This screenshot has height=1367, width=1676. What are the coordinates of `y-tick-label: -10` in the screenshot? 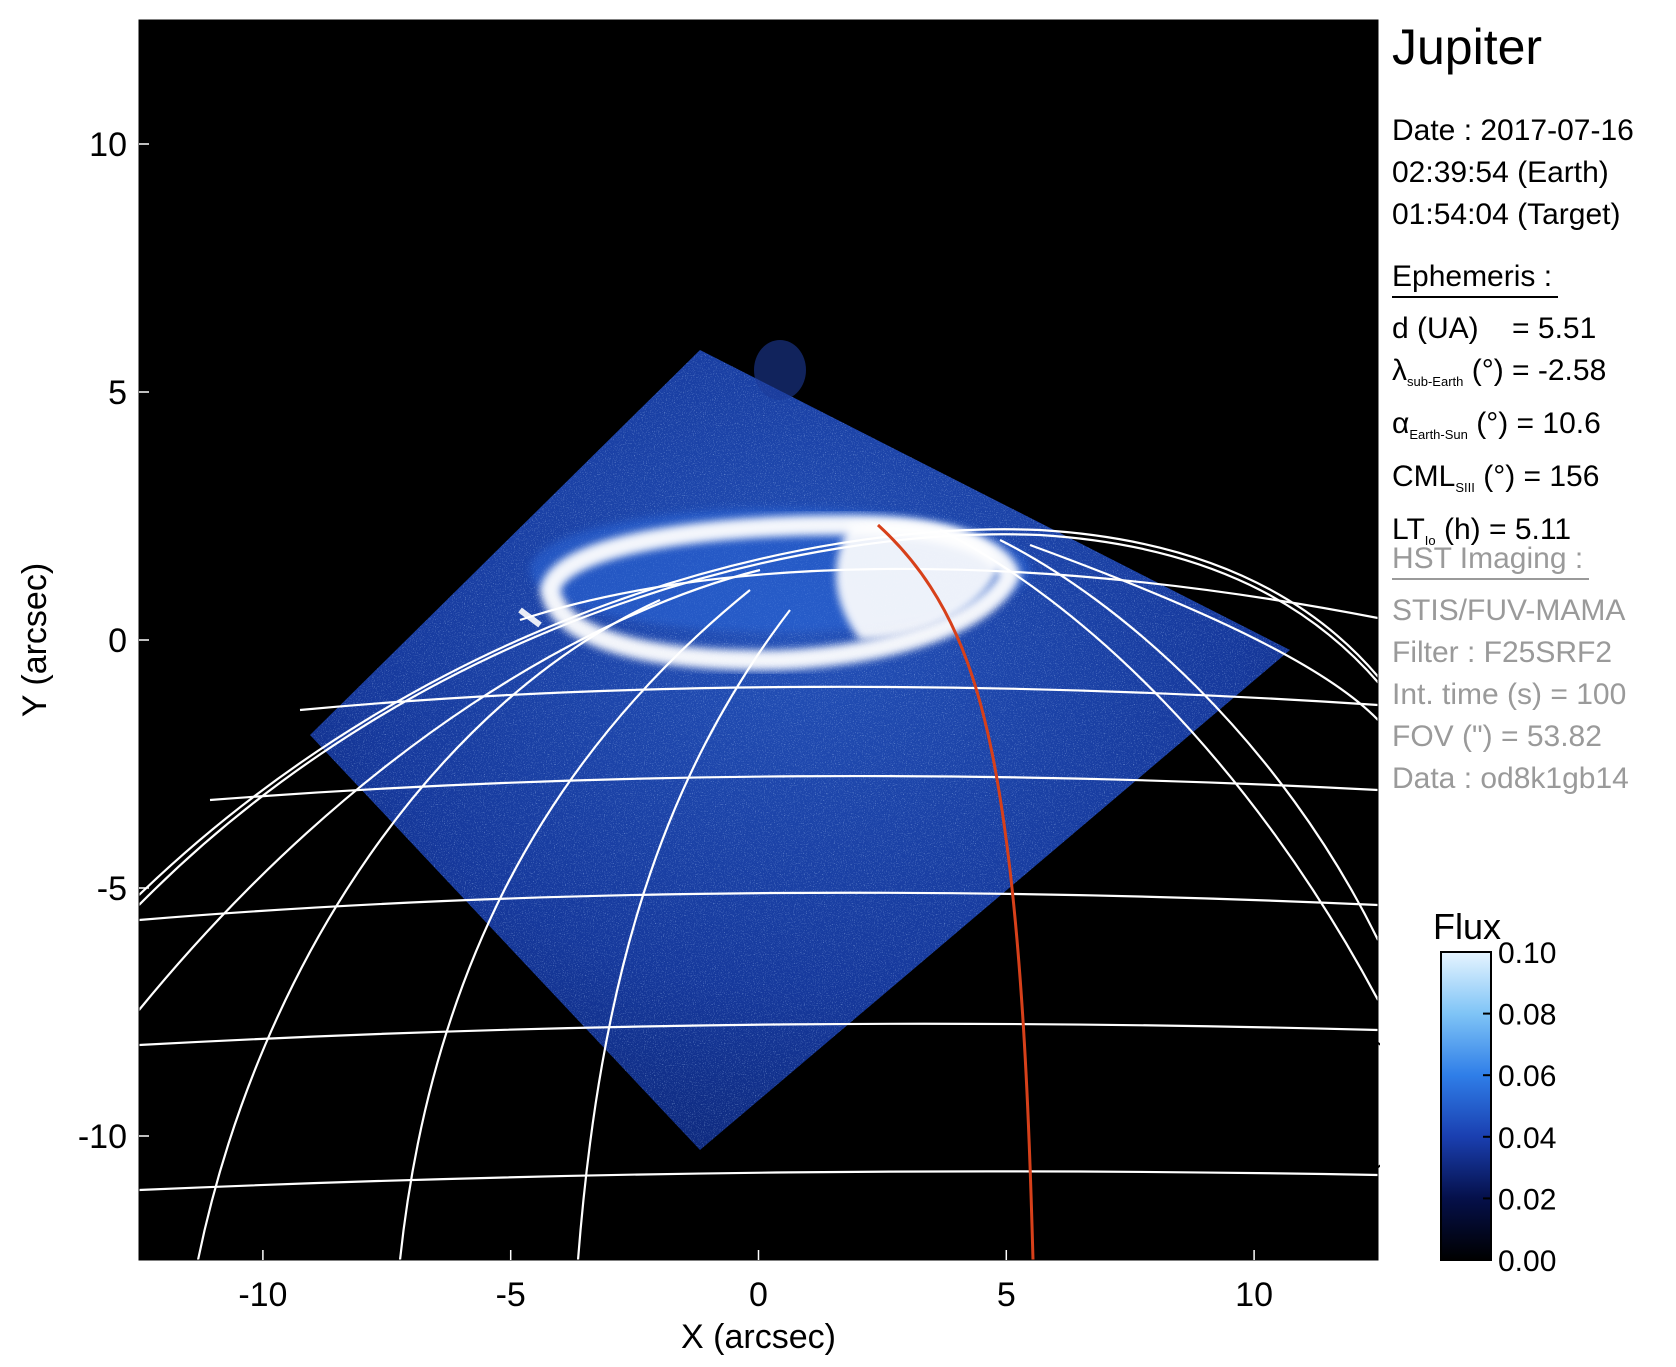 It's located at (102, 1137).